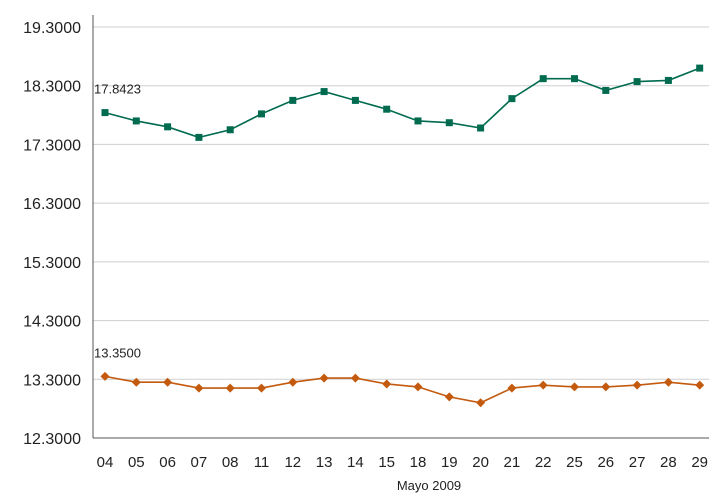 This screenshot has width=709, height=495. What do you see at coordinates (637, 462) in the screenshot?
I see `x-tick-label: 27` at bounding box center [637, 462].